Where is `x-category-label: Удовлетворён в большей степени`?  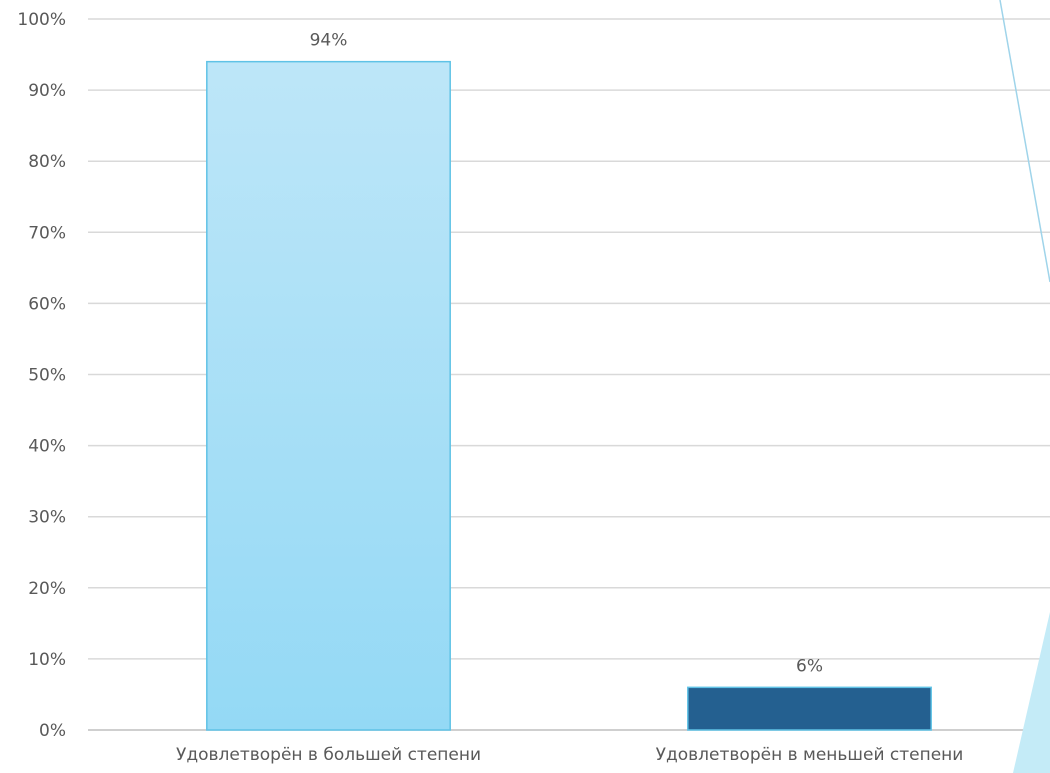
x-category-label: Удовлетворён в большей степени is located at coordinates (328, 755).